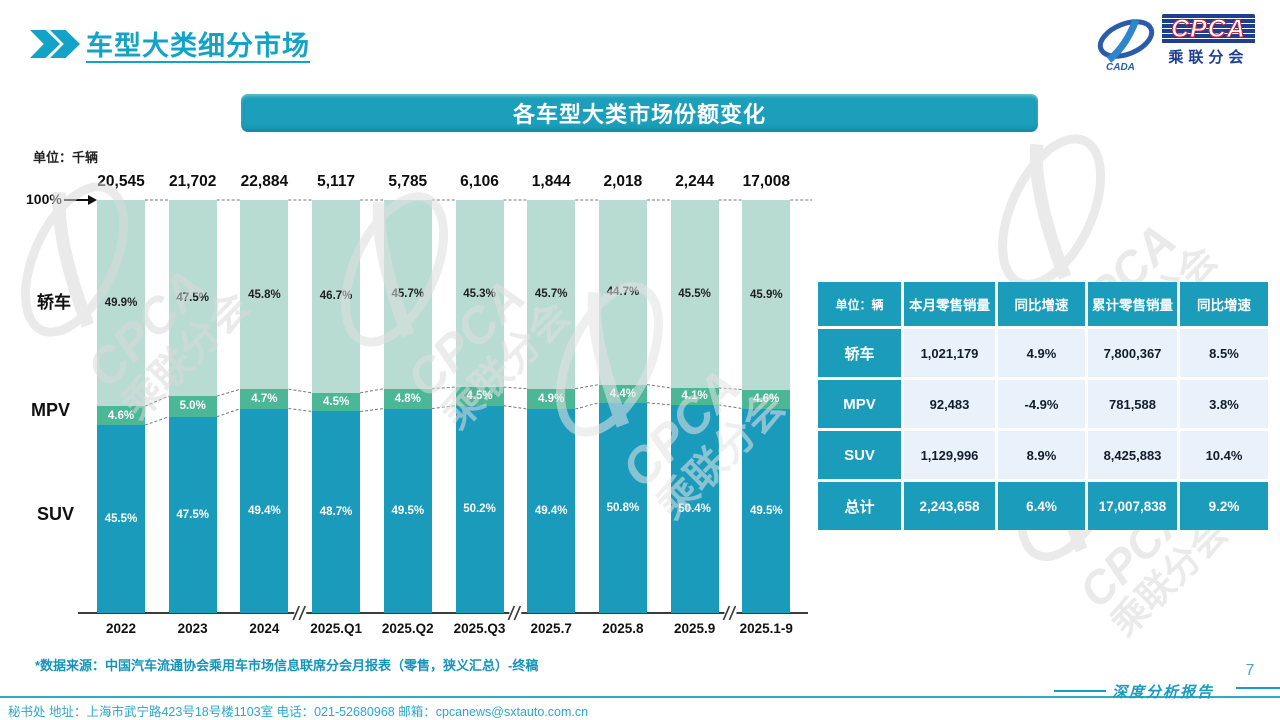  I want to click on table-header-0: 单位：辆, so click(859, 304).